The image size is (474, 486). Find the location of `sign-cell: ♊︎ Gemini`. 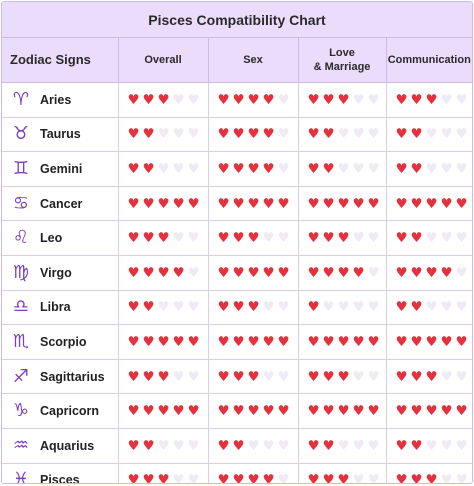

sign-cell: ♊︎ Gemini is located at coordinates (60, 169).